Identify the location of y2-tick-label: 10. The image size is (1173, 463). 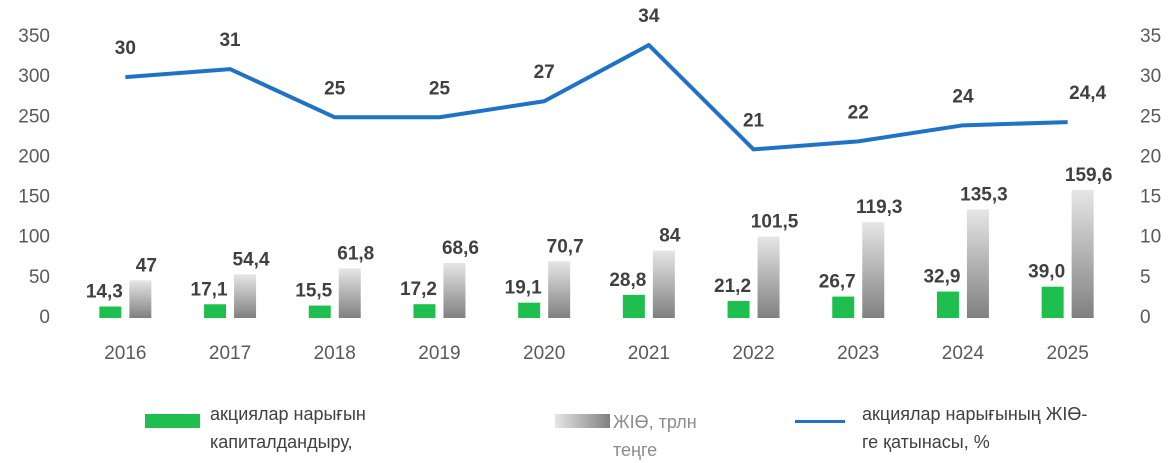
(1150, 237).